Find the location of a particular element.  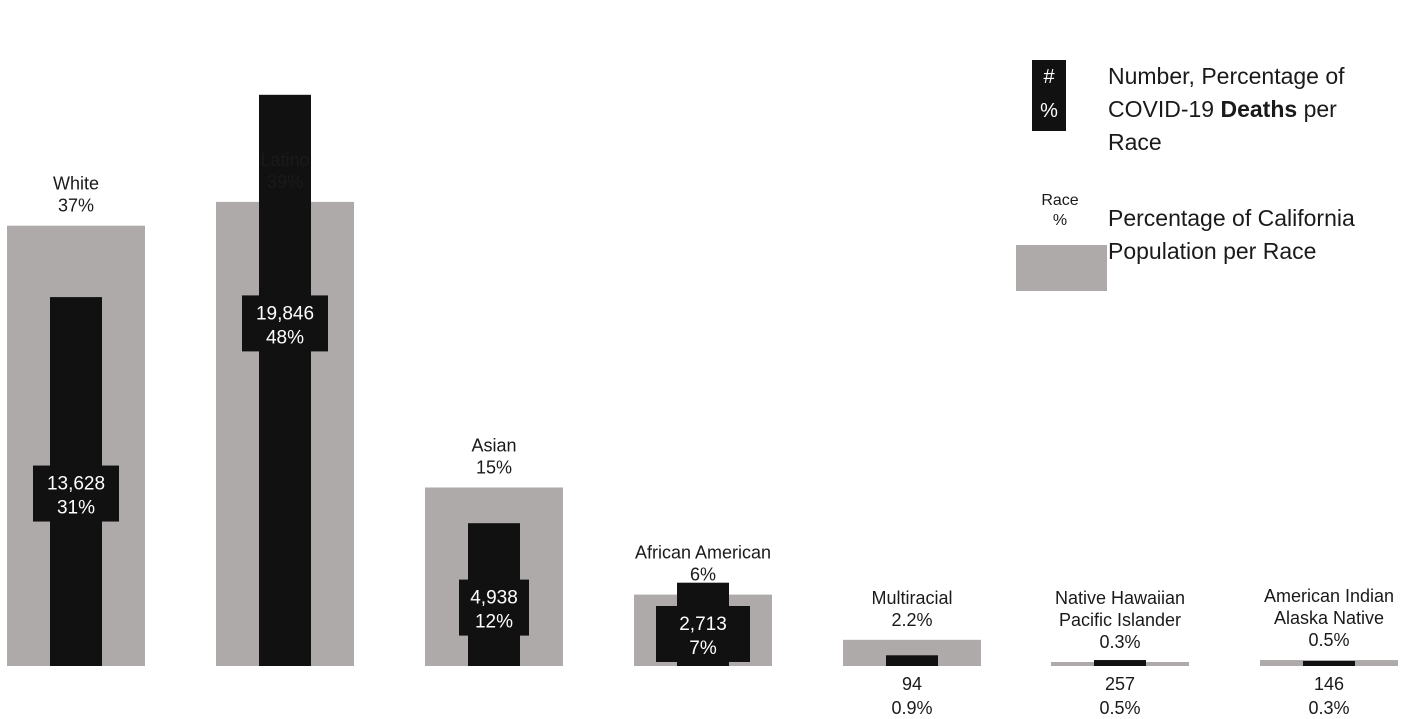

deaths-legend-symbol-bottom: % is located at coordinates (1049, 111).